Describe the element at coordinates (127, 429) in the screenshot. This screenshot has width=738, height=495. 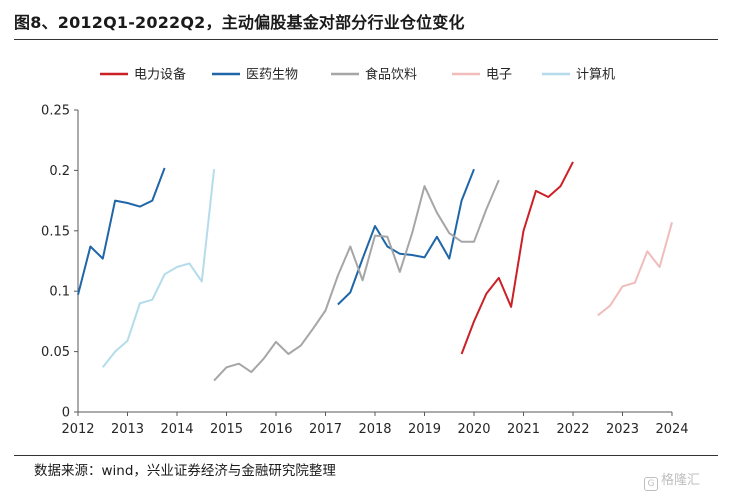
I see `x-tick-label: 2013` at that location.